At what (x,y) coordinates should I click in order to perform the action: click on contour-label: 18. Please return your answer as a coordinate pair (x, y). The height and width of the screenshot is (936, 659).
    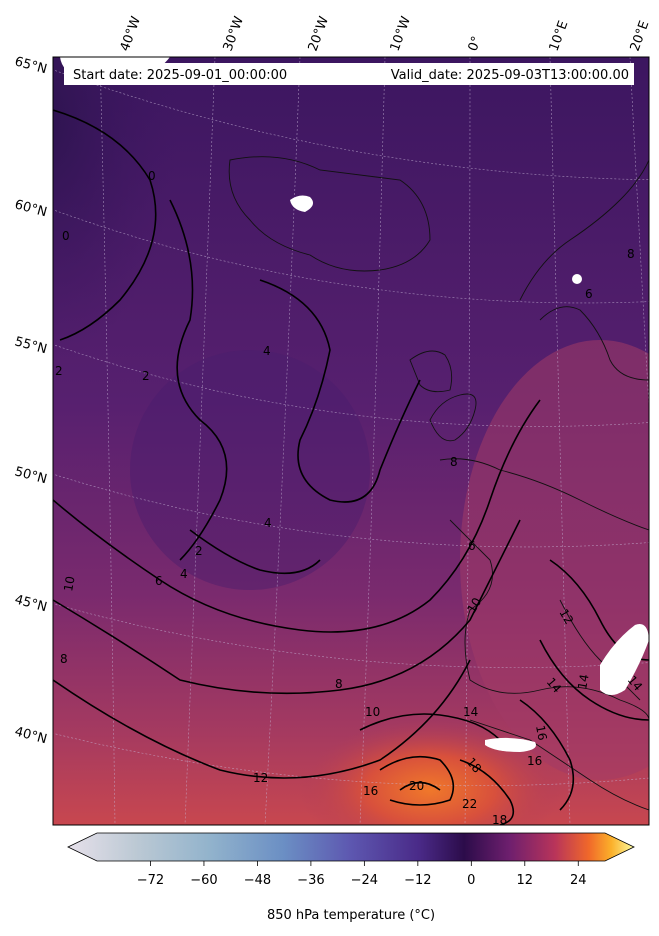
    Looking at the image, I should click on (499, 820).